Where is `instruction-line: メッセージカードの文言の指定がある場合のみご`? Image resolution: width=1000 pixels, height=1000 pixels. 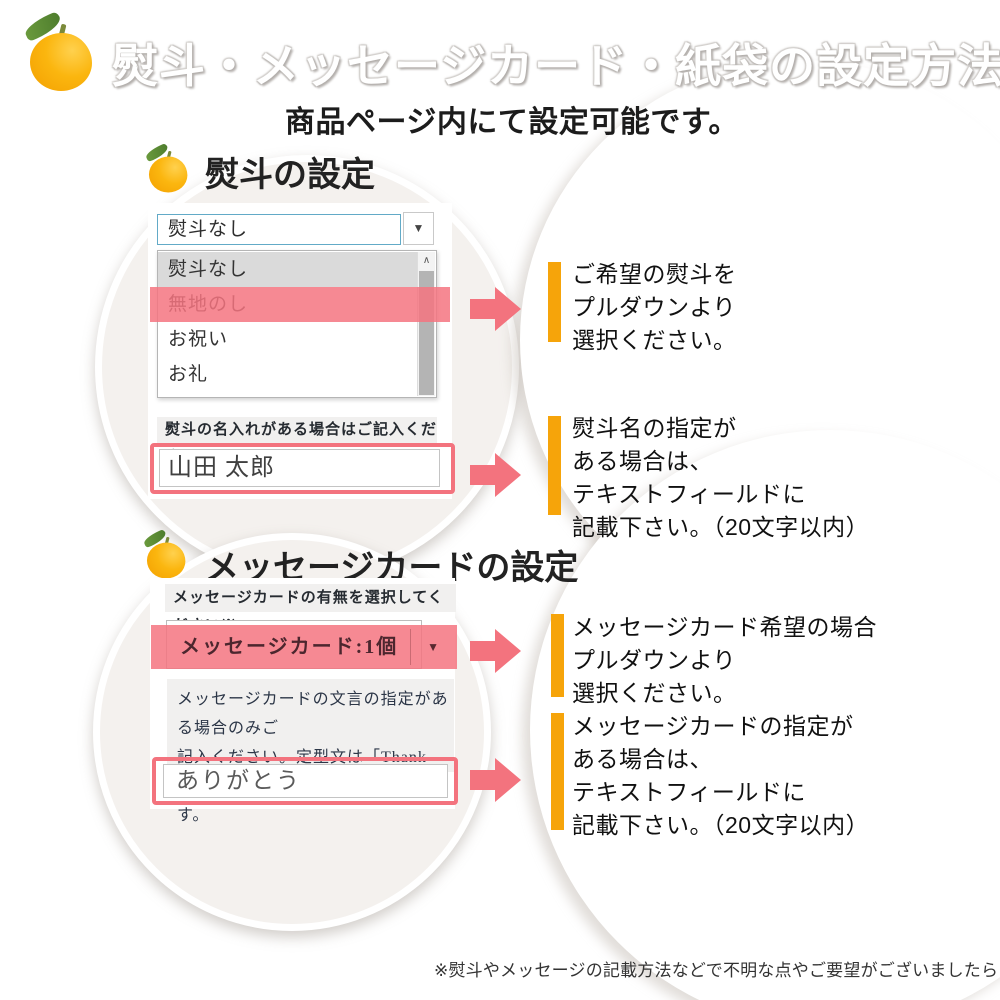
instruction-line: メッセージカードの文言の指定がある場合のみご is located at coordinates (313, 714).